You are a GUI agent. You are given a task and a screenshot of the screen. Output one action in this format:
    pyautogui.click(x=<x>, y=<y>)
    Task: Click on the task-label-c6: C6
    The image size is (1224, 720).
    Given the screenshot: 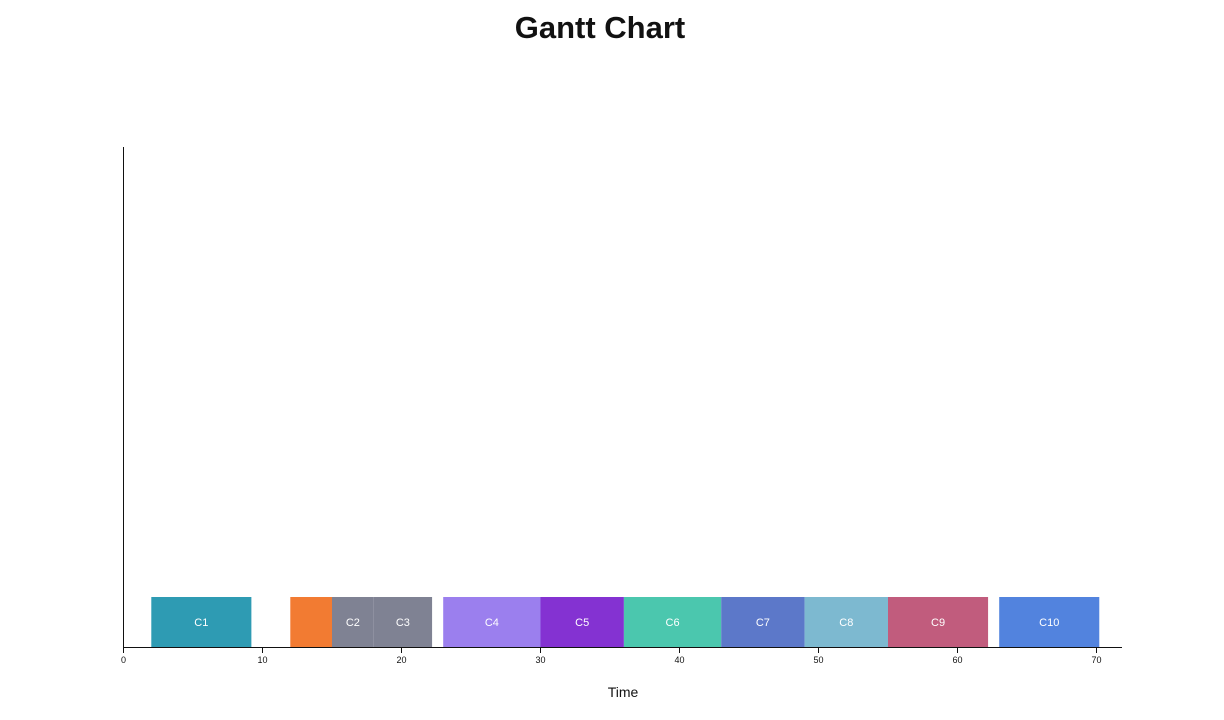 What is the action you would take?
    pyautogui.click(x=673, y=623)
    